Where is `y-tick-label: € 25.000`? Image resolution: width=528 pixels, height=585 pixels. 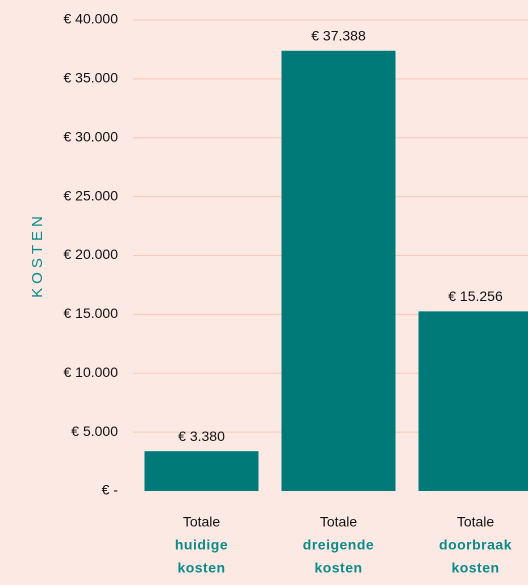 y-tick-label: € 25.000 is located at coordinates (91, 195).